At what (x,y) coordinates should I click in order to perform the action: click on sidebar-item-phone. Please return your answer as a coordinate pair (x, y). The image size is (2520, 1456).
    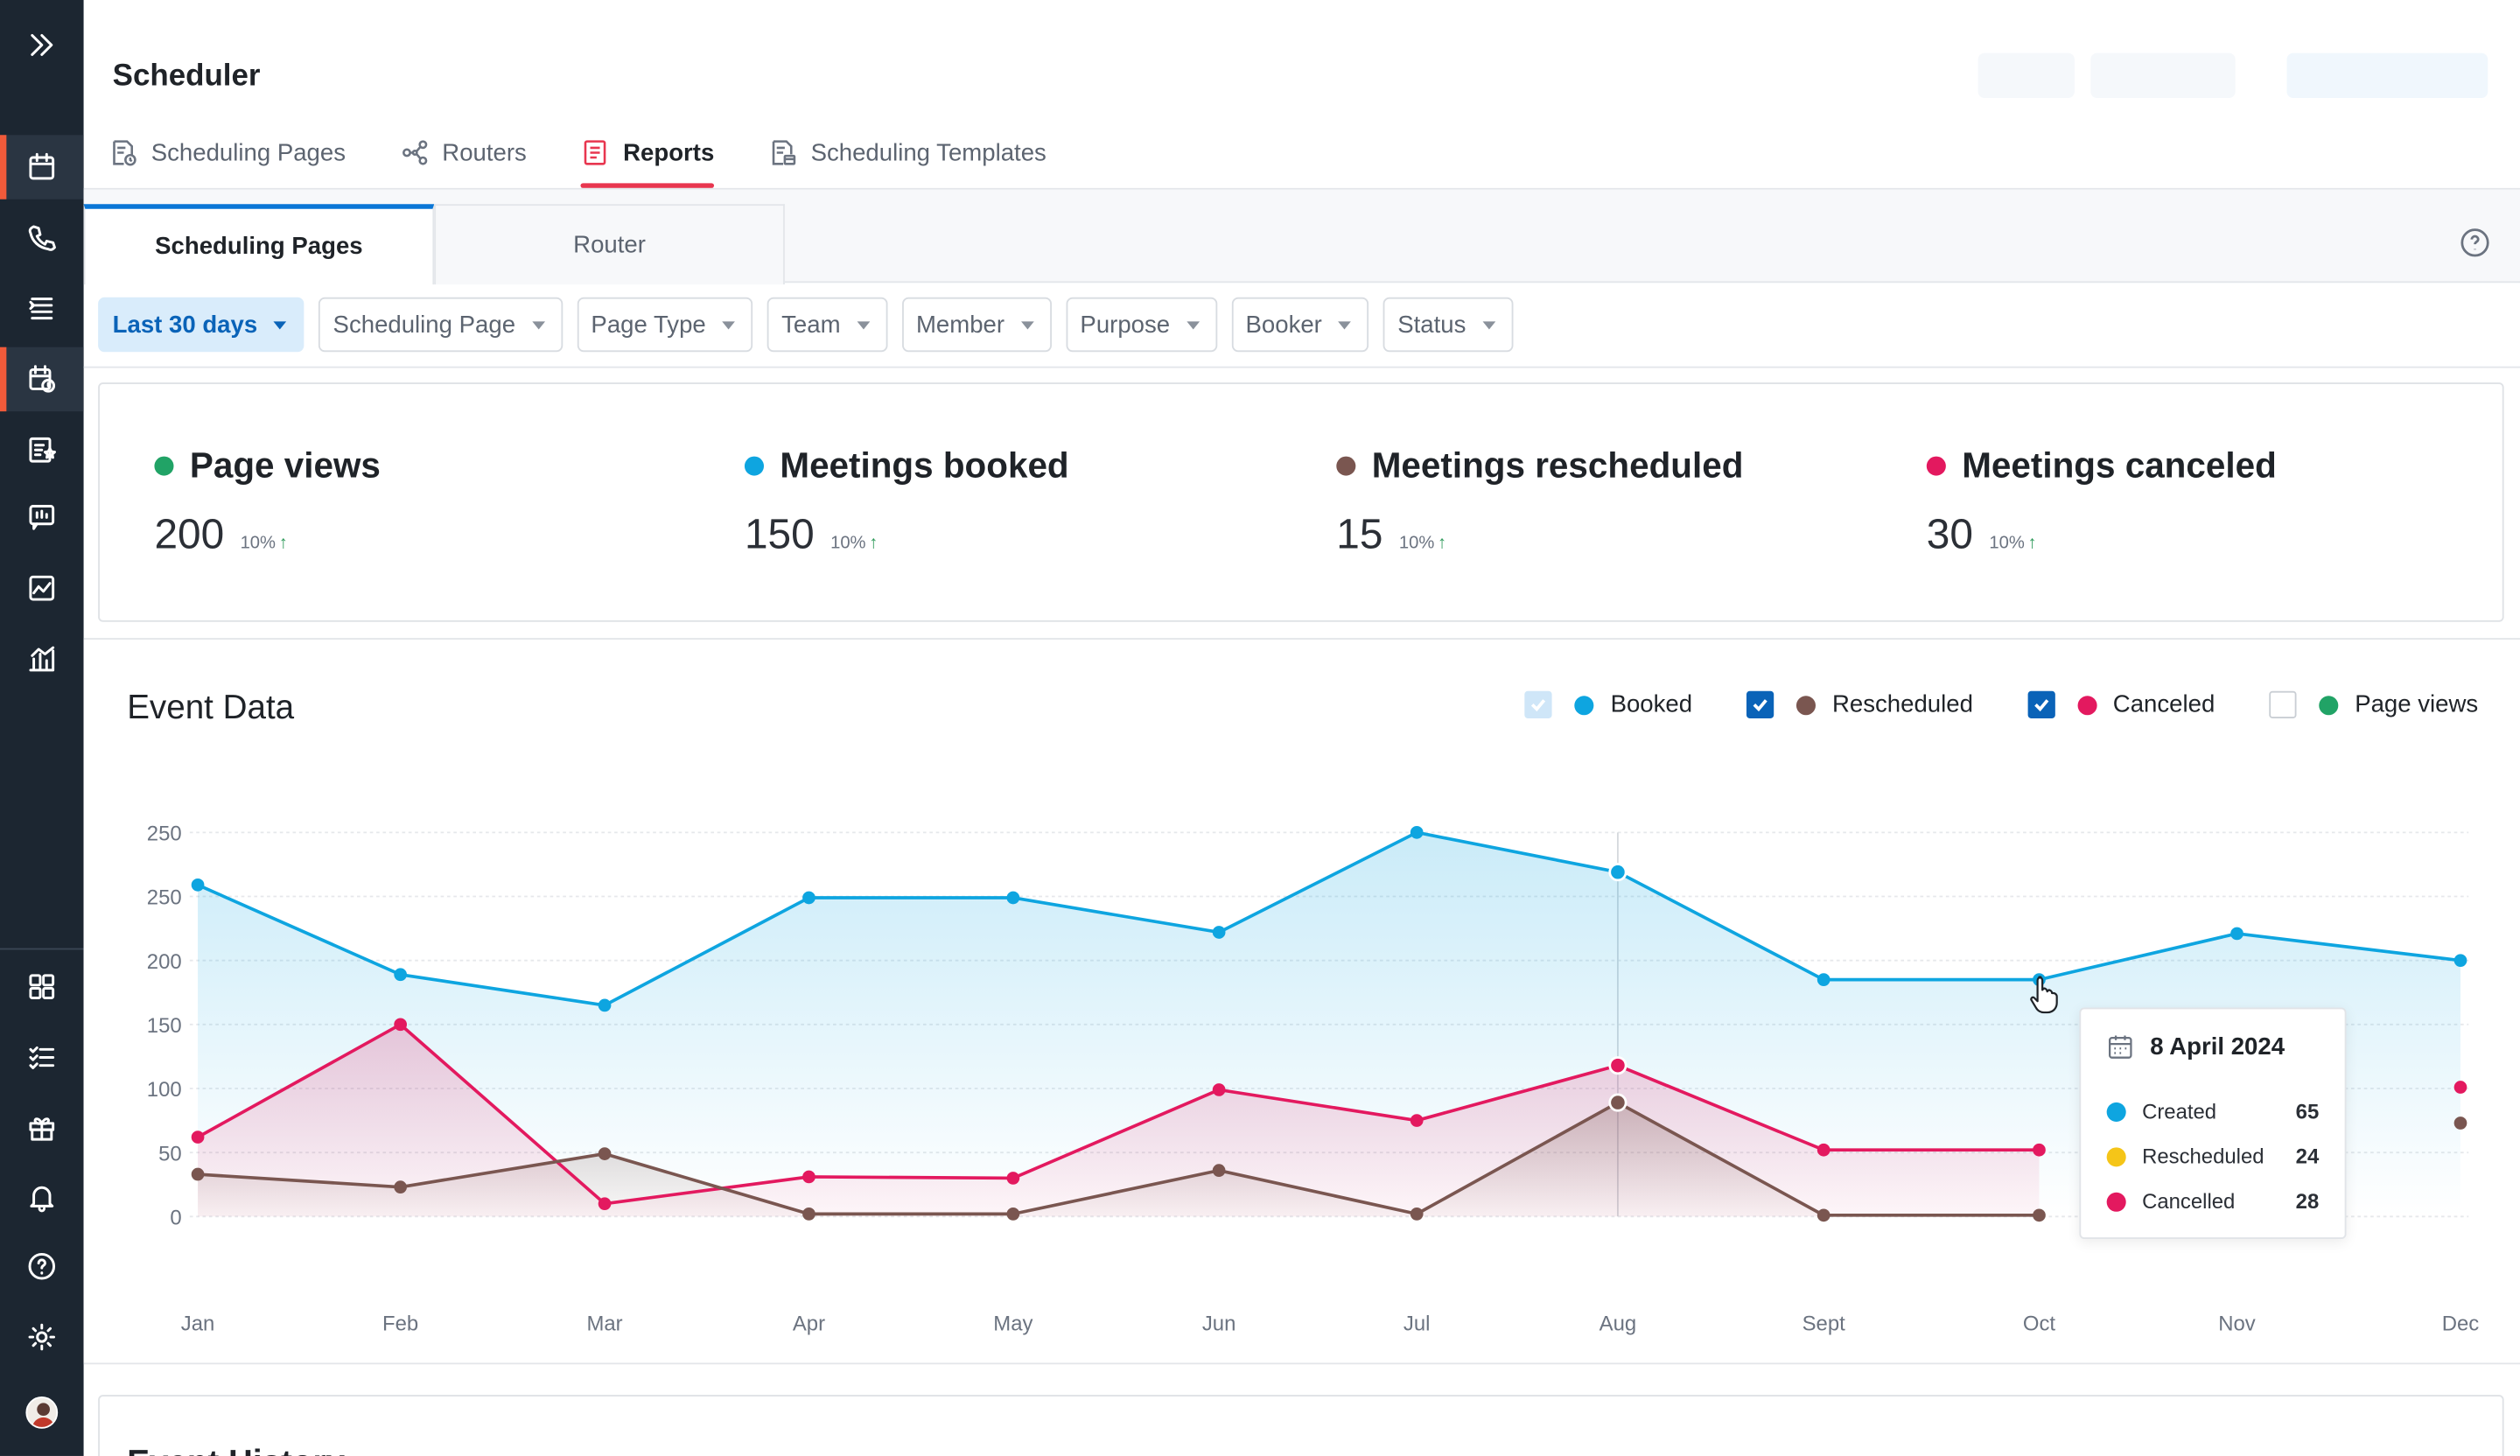
    Looking at the image, I should click on (42, 238).